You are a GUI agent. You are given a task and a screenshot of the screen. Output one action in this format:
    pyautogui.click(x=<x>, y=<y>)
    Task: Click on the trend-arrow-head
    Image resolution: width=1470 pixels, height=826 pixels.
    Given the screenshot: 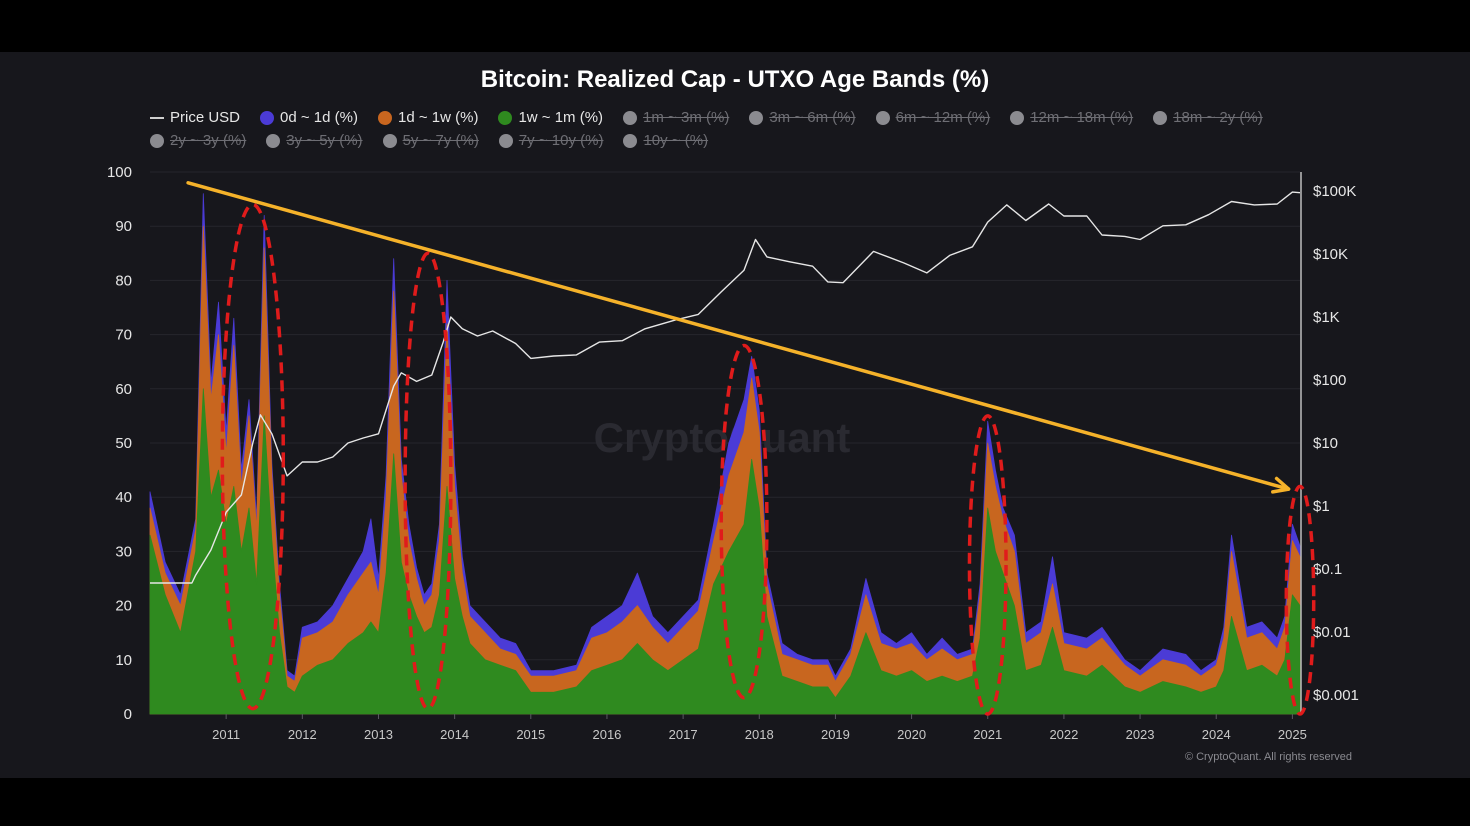 What is the action you would take?
    pyautogui.click(x=1281, y=485)
    